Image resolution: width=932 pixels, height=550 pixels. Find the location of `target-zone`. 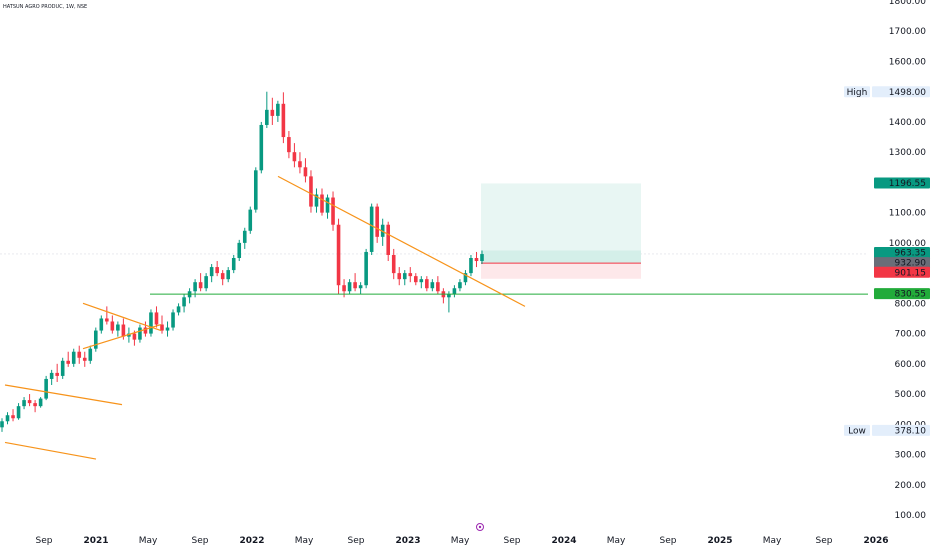

target-zone is located at coordinates (561, 217).